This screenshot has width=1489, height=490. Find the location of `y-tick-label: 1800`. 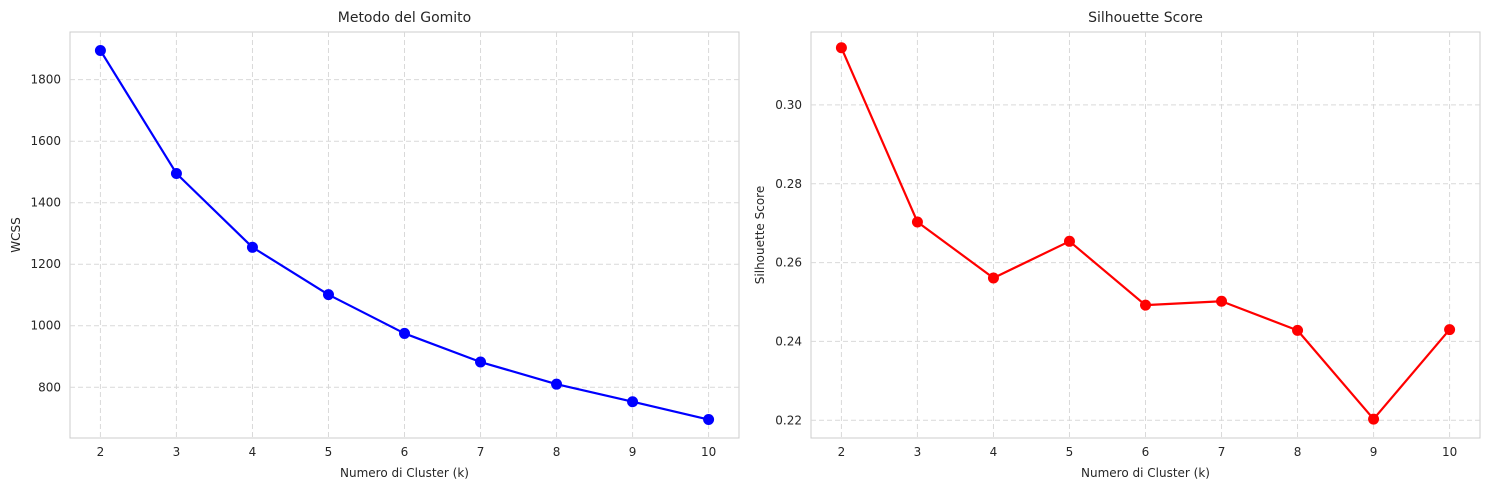

y-tick-label: 1800 is located at coordinates (45, 80).